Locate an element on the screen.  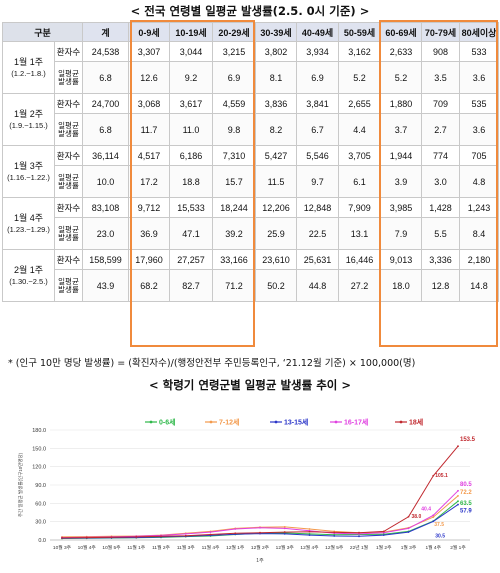
y-tick-label: 120.0 is located at coordinates (39, 468).